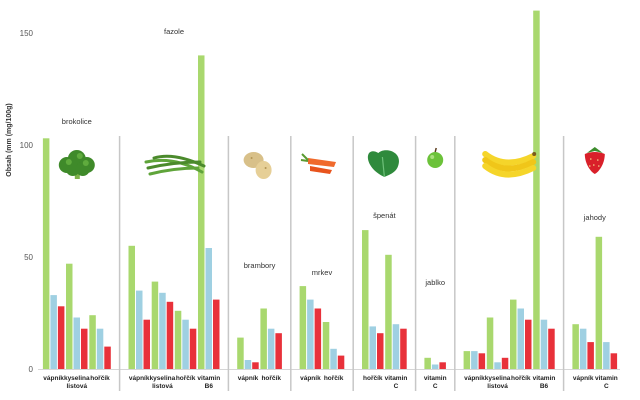 The width and height of the screenshot is (640, 400). I want to click on group-label: jablko, so click(434, 282).